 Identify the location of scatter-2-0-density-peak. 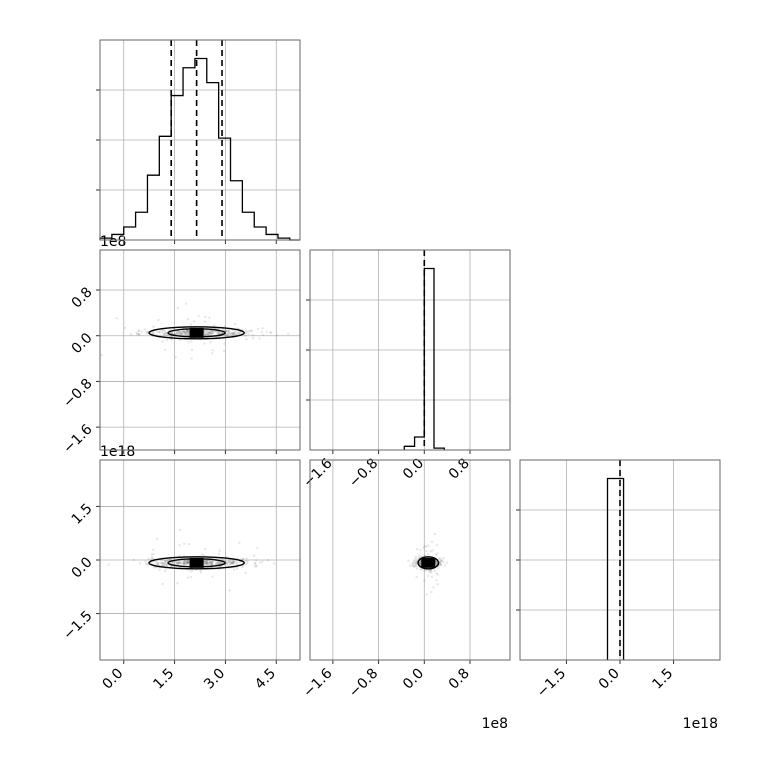
(196, 562).